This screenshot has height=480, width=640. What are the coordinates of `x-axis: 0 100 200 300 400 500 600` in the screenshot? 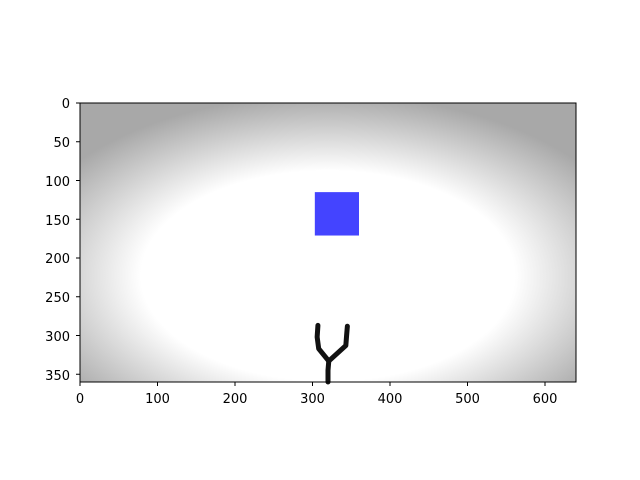 It's located at (317, 394).